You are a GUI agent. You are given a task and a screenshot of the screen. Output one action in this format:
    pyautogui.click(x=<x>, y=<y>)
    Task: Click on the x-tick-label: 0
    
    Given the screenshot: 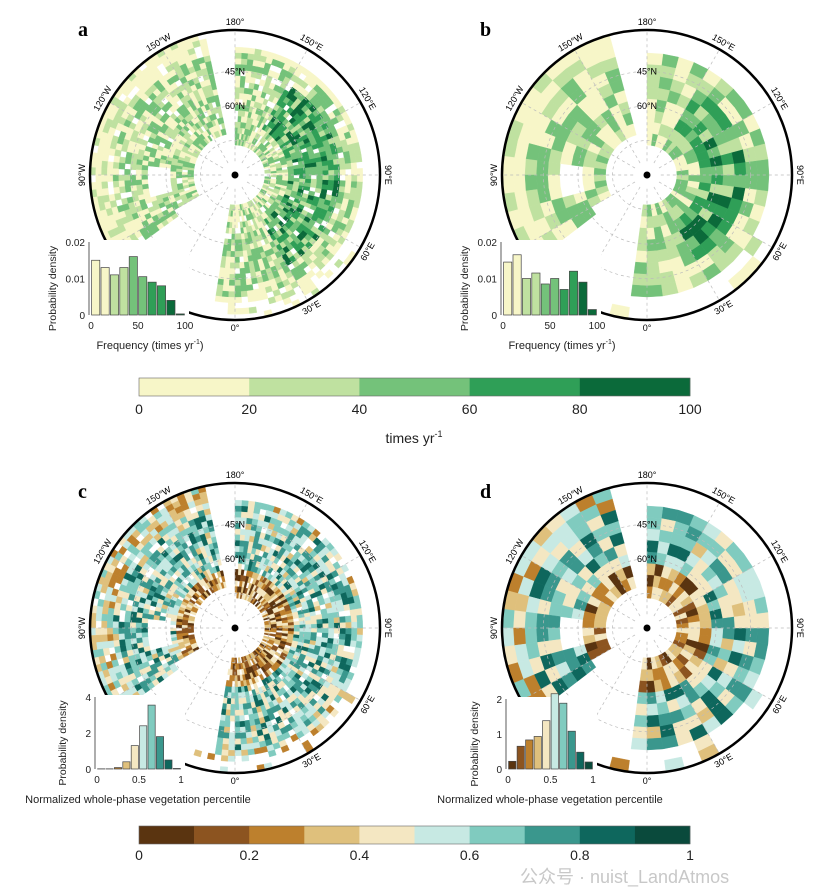 What is the action you would take?
    pyautogui.click(x=508, y=780)
    